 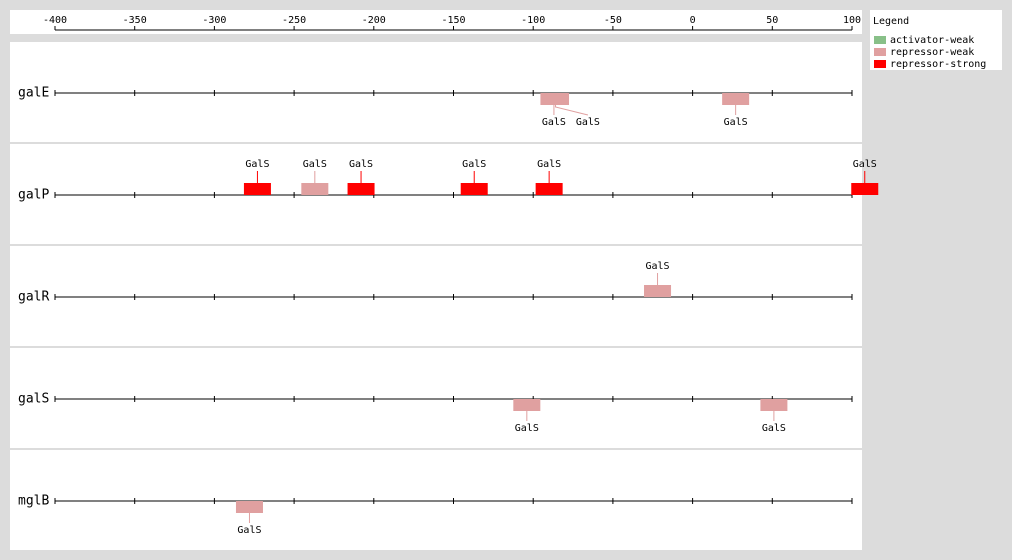 What do you see at coordinates (33, 297) in the screenshot?
I see `gene-name: galR` at bounding box center [33, 297].